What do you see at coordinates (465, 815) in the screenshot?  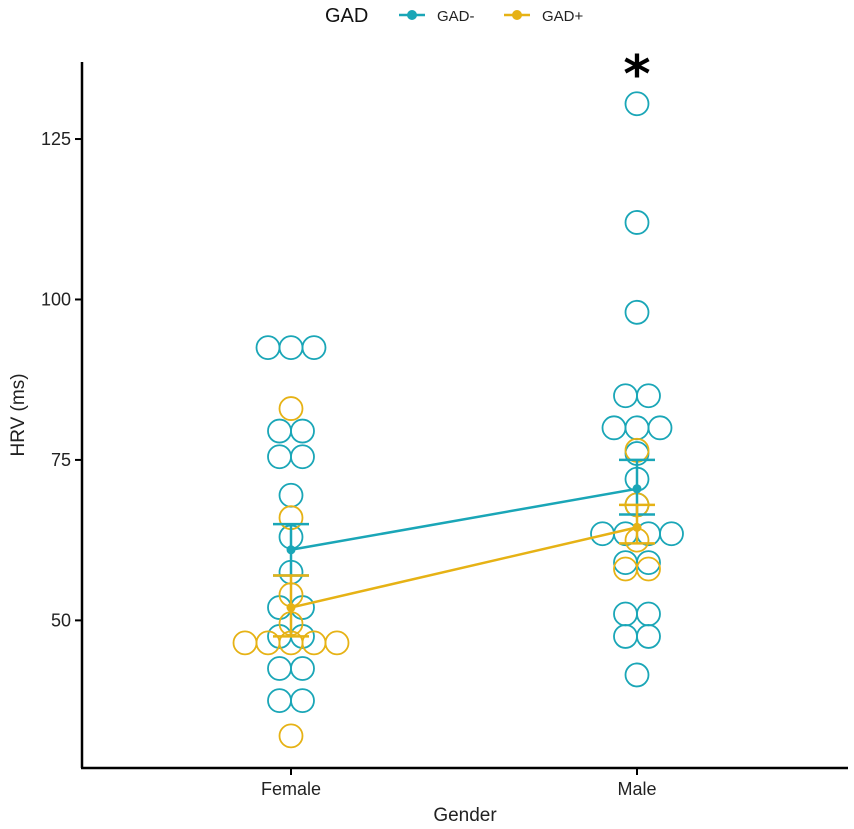 I see `x-axis-title: Gender` at bounding box center [465, 815].